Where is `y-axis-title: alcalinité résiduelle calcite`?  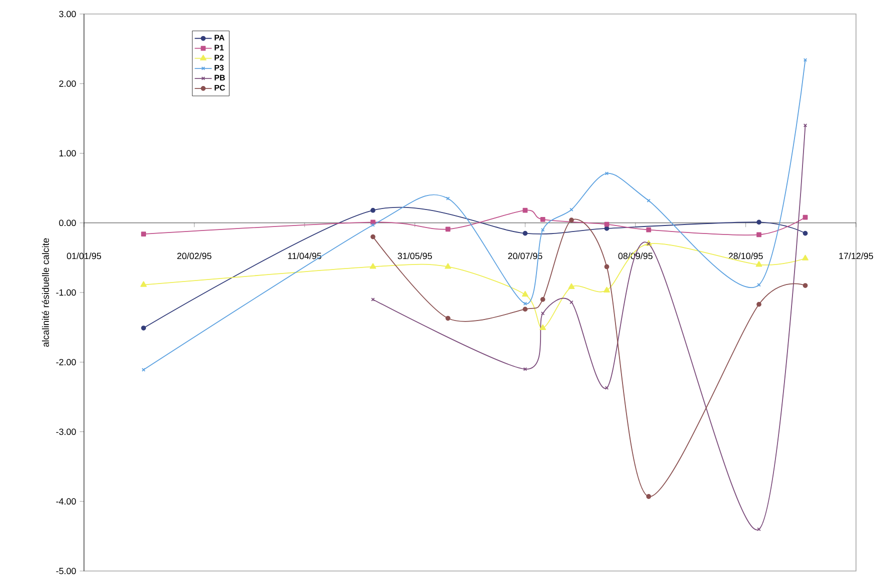 y-axis-title: alcalinité résiduelle calcite is located at coordinates (45, 292).